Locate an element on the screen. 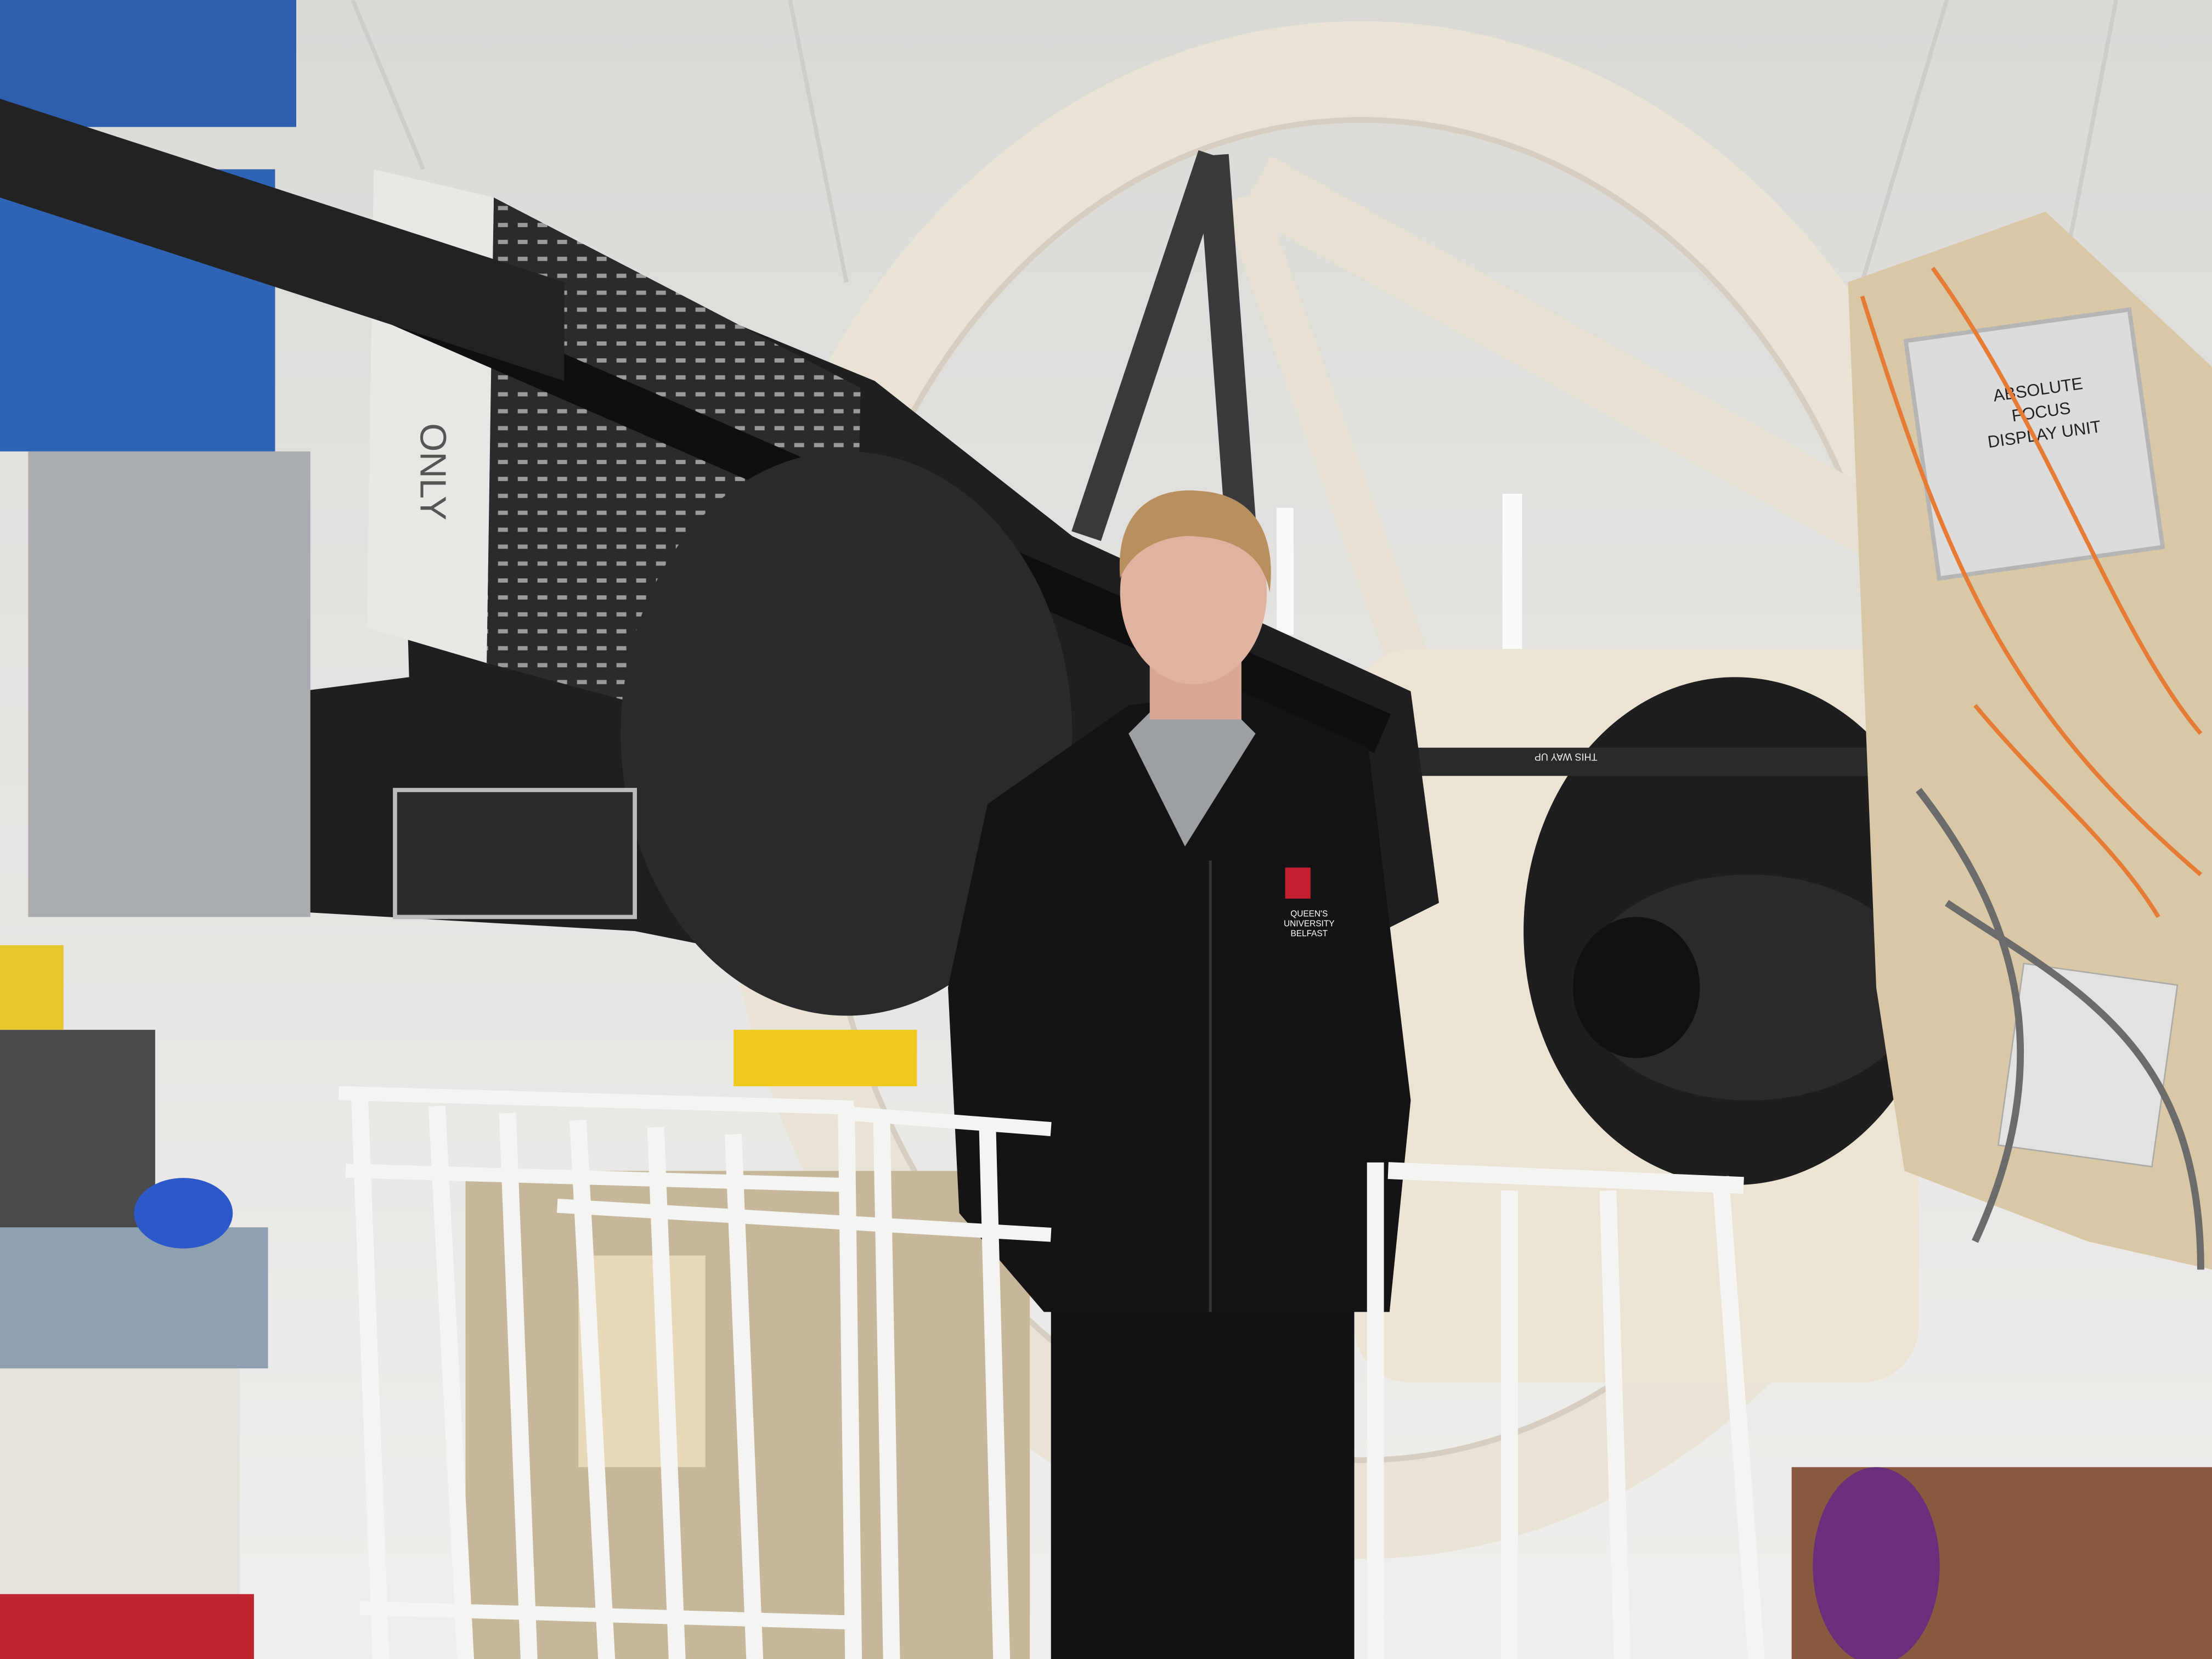 This screenshot has height=1659, width=2212. panel-label: ONLY is located at coordinates (434, 472).